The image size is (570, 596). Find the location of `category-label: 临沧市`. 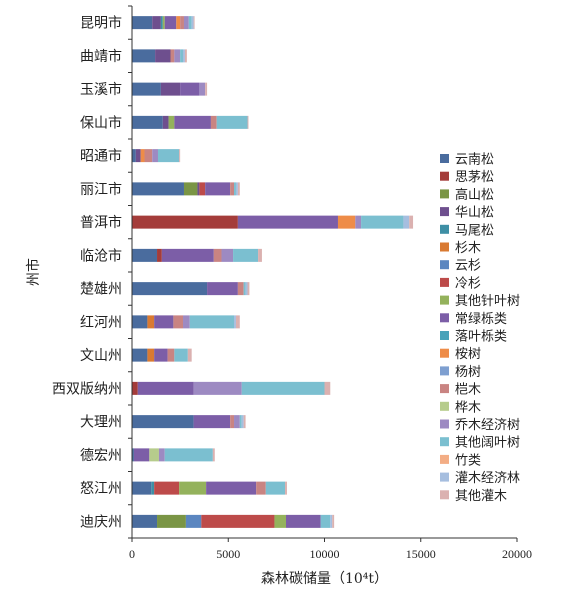

category-label: 临沧市 is located at coordinates (101, 255).